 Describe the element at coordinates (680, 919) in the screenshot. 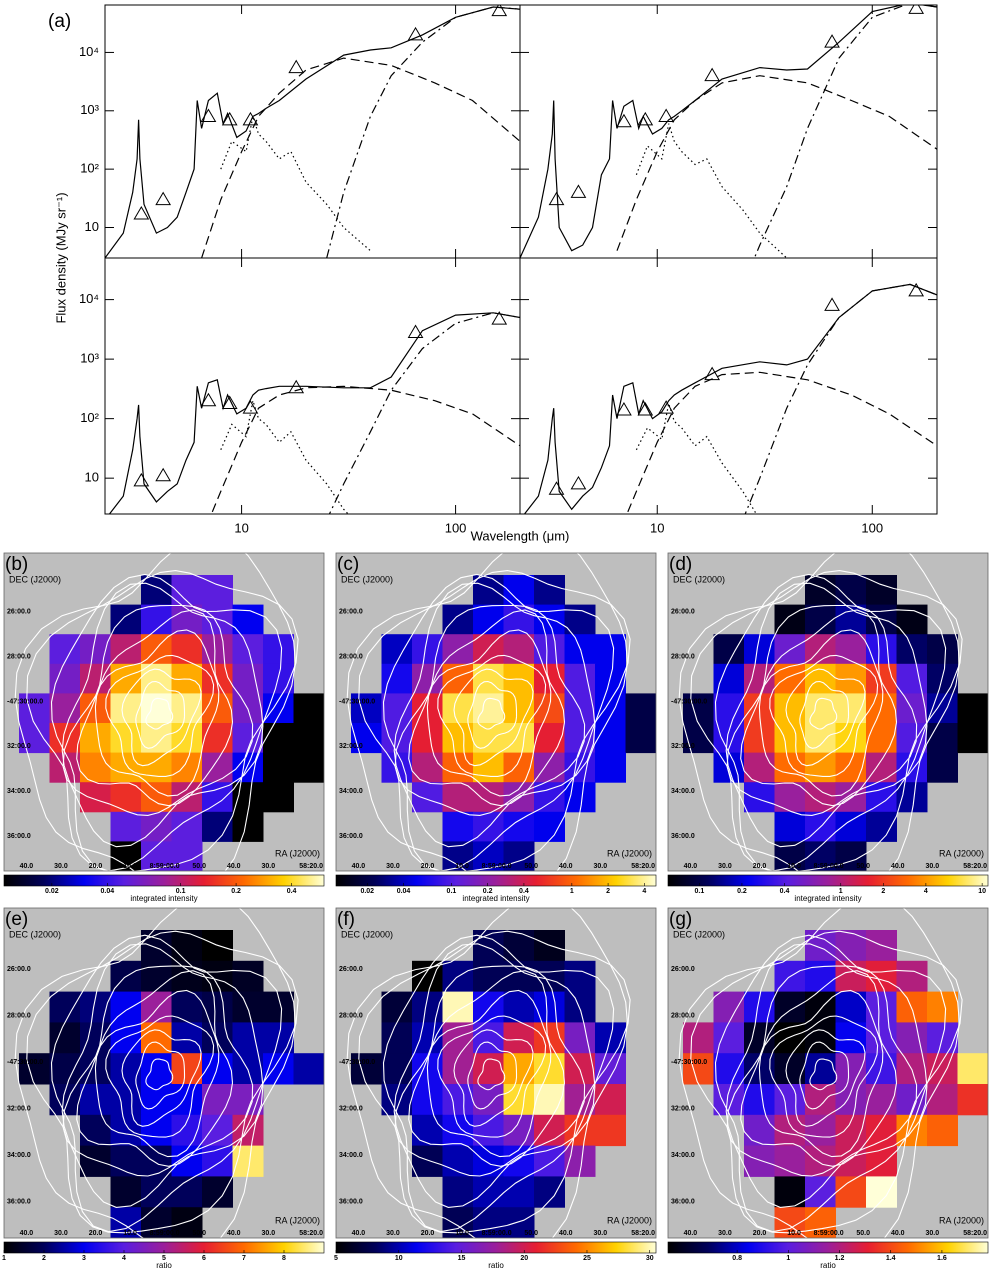

I see `panel-label: (g)` at that location.